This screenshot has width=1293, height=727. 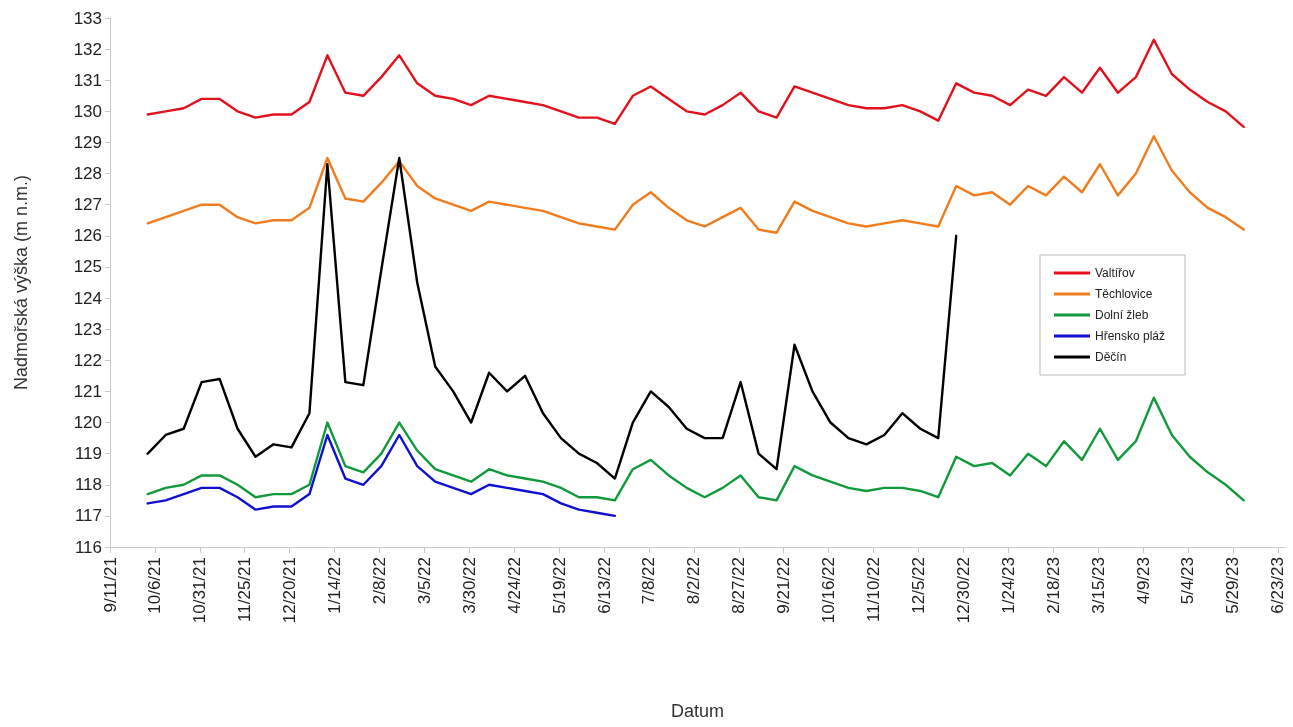 I want to click on x-tick-label: 11/10/22, so click(x=874, y=589).